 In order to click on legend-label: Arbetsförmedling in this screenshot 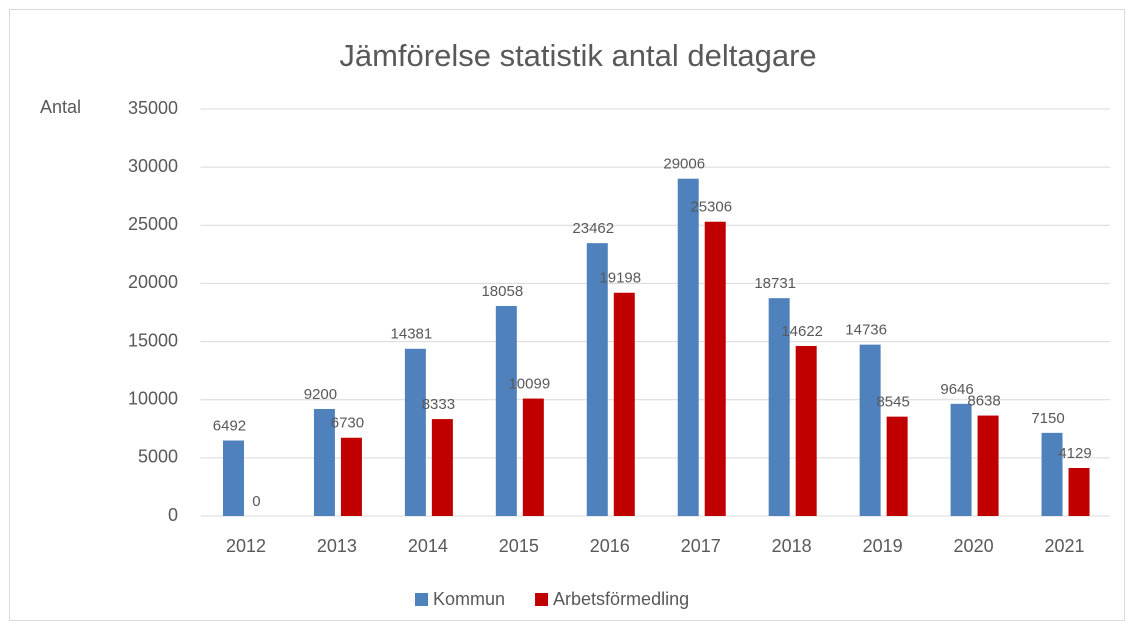, I will do `click(621, 599)`.